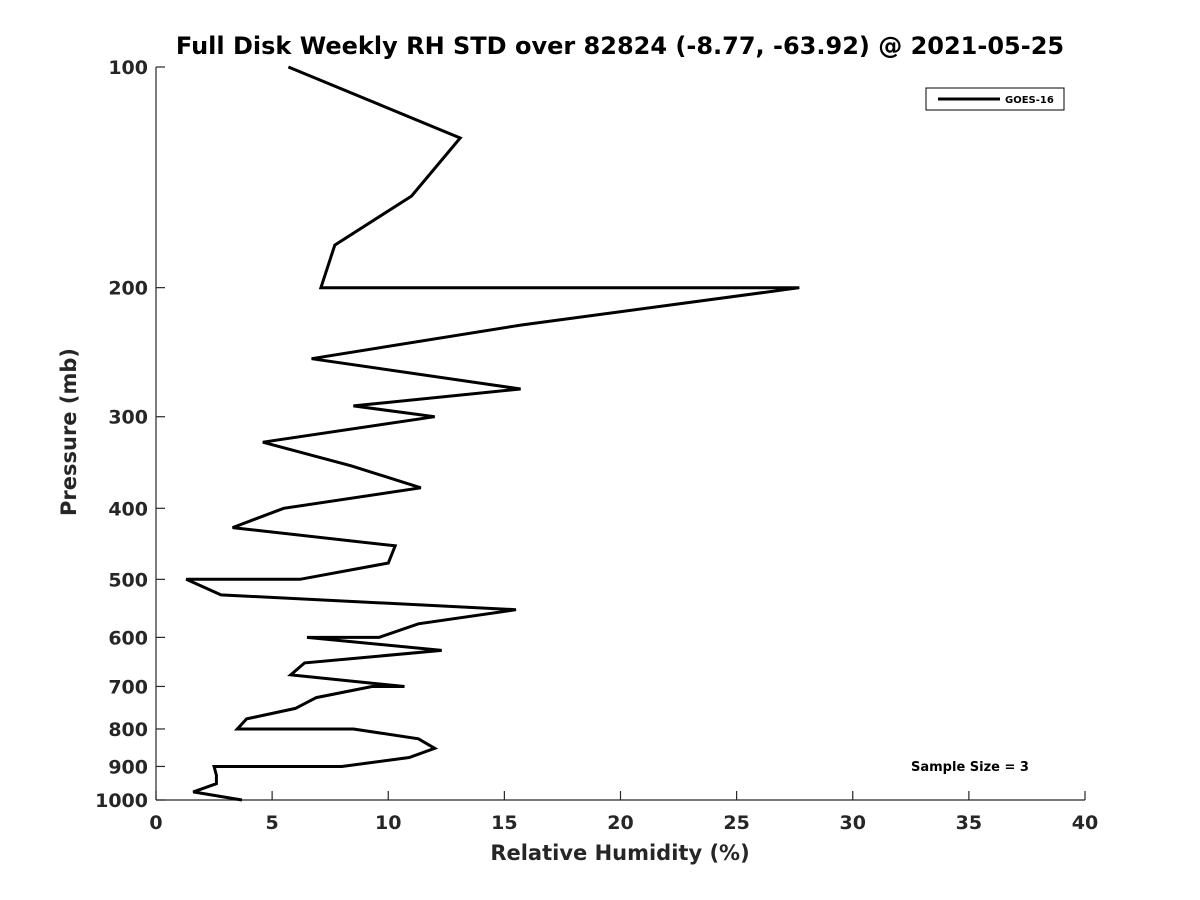 The width and height of the screenshot is (1200, 900). Describe the element at coordinates (504, 823) in the screenshot. I see `x-tick-label: 15` at that location.